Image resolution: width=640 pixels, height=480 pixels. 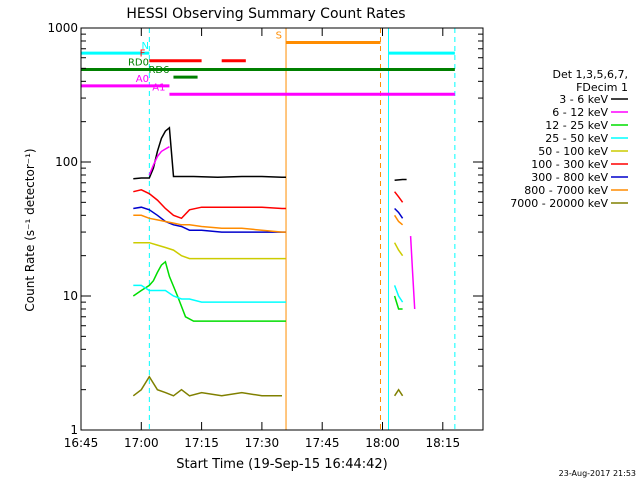 I want to click on legend-entry-label-1: 6 - 12 keV, so click(x=580, y=112).